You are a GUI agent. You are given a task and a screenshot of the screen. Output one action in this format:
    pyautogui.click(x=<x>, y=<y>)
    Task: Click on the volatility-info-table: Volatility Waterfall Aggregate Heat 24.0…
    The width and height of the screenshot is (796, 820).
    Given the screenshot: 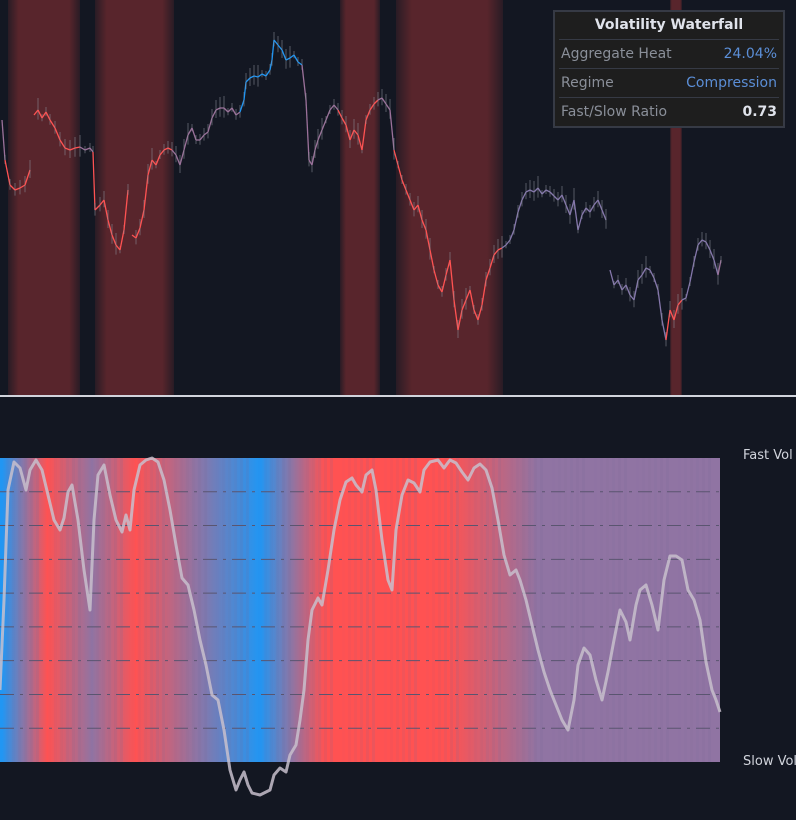 What is the action you would take?
    pyautogui.click(x=669, y=69)
    